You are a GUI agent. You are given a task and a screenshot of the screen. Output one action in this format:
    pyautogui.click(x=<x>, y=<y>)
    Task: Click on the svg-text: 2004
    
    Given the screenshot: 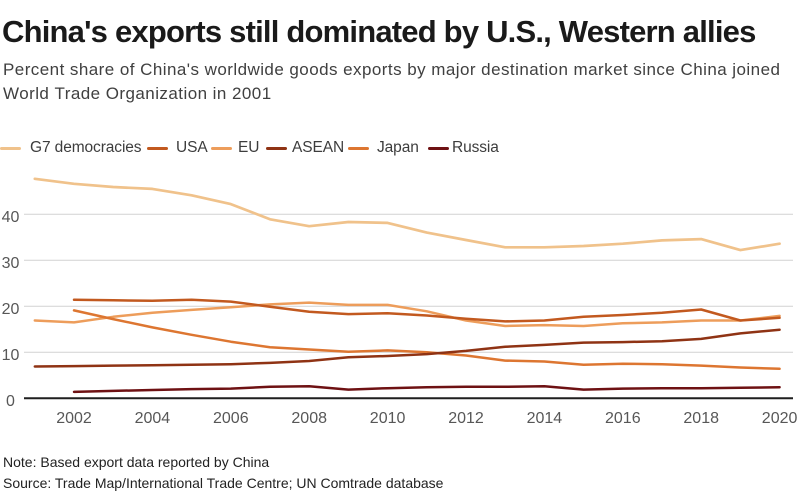 What is the action you would take?
    pyautogui.click(x=153, y=418)
    